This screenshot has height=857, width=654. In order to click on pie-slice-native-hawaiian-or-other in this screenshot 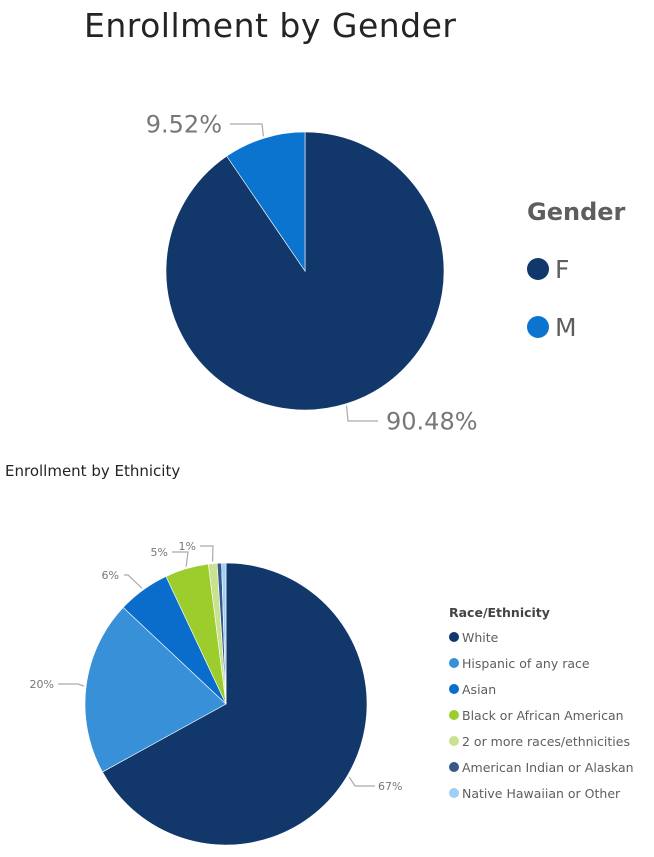, I will do `click(224, 633)`.